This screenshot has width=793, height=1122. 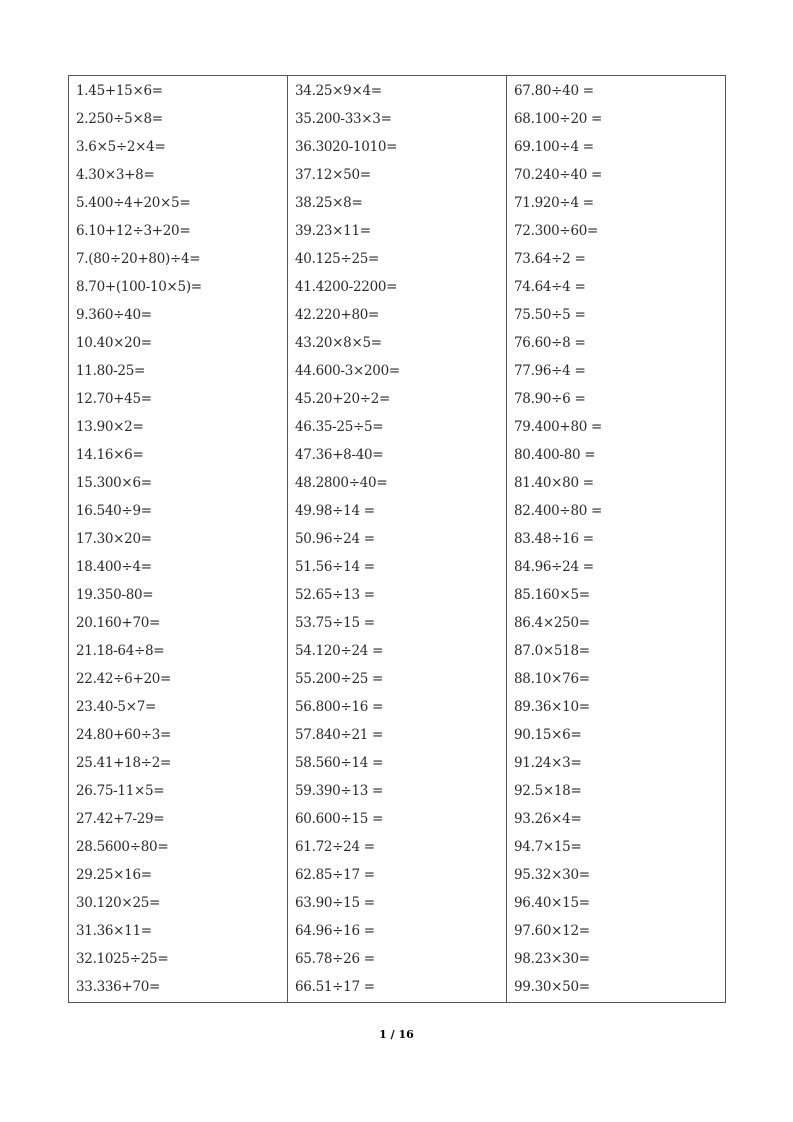 I want to click on exercise-item: 4.30×3+8=, so click(x=115, y=175).